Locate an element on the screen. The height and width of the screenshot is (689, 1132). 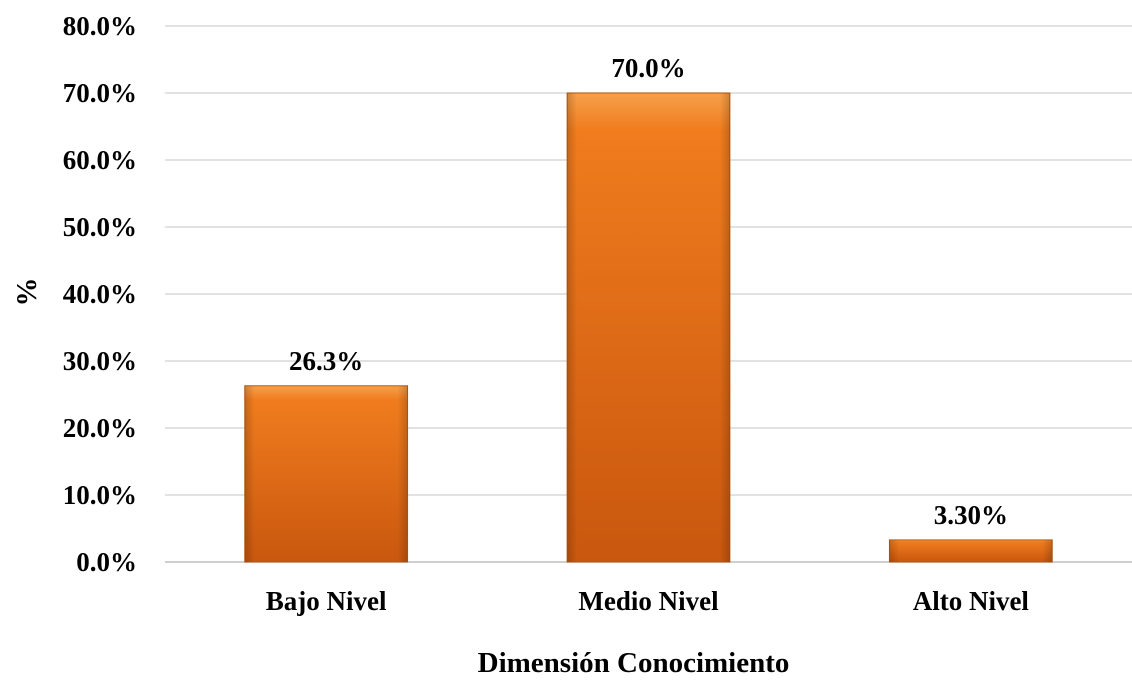
y-tick-label: 60.0% is located at coordinates (100, 160).